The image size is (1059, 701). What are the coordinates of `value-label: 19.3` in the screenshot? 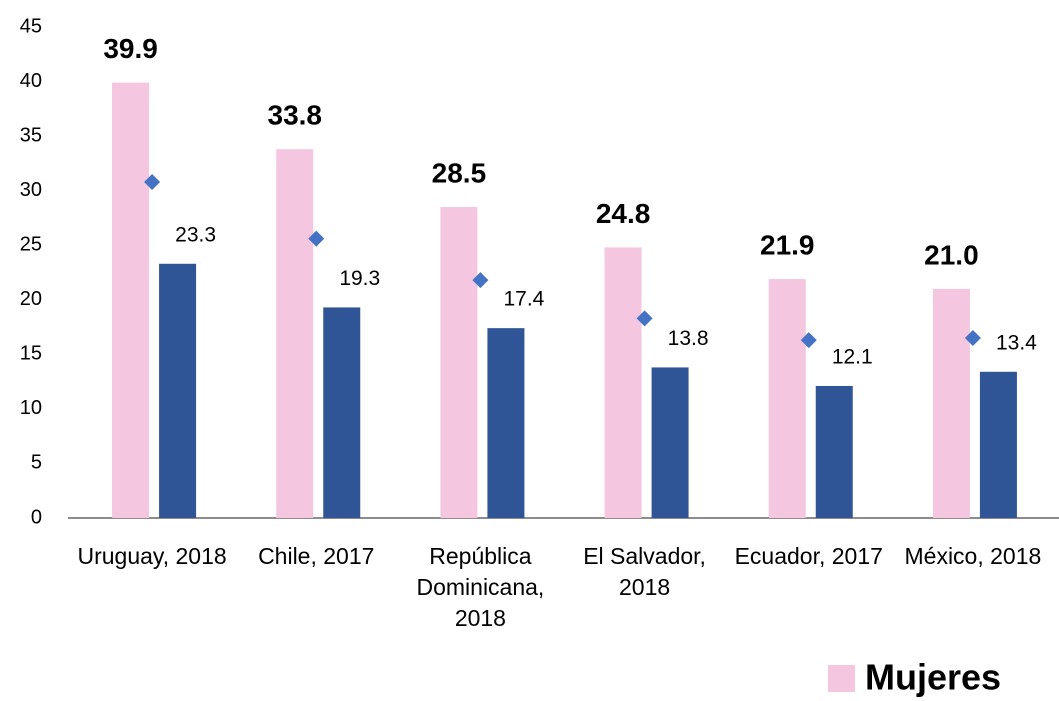 It's located at (359, 278).